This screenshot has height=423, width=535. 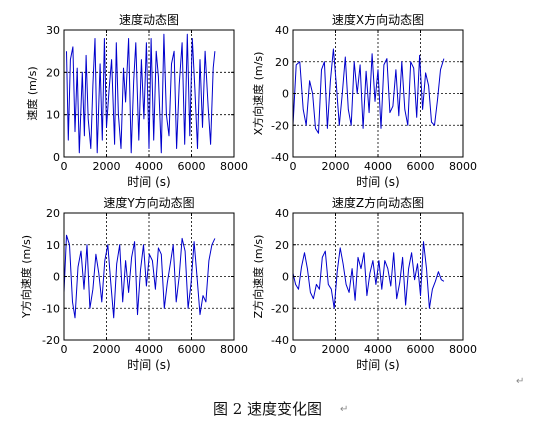 What do you see at coordinates (53, 30) in the screenshot?
I see `y-tick-label: 30` at bounding box center [53, 30].